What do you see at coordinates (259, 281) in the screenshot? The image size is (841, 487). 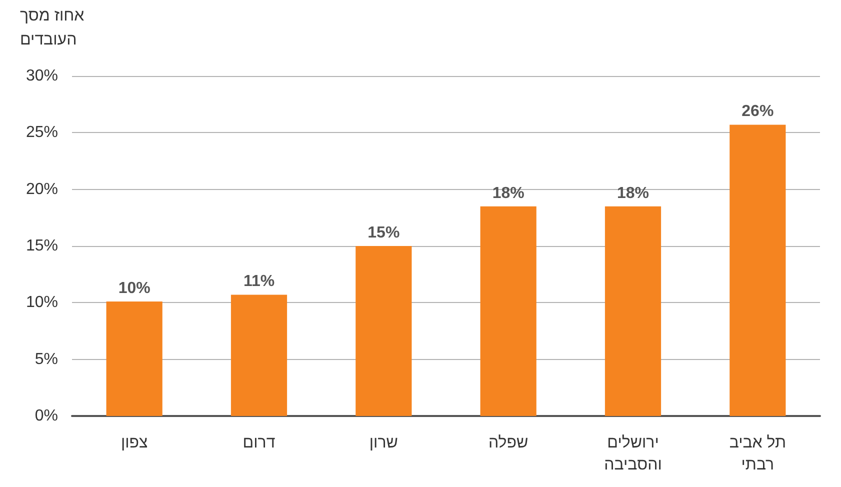 I see `data-label: 11%` at bounding box center [259, 281].